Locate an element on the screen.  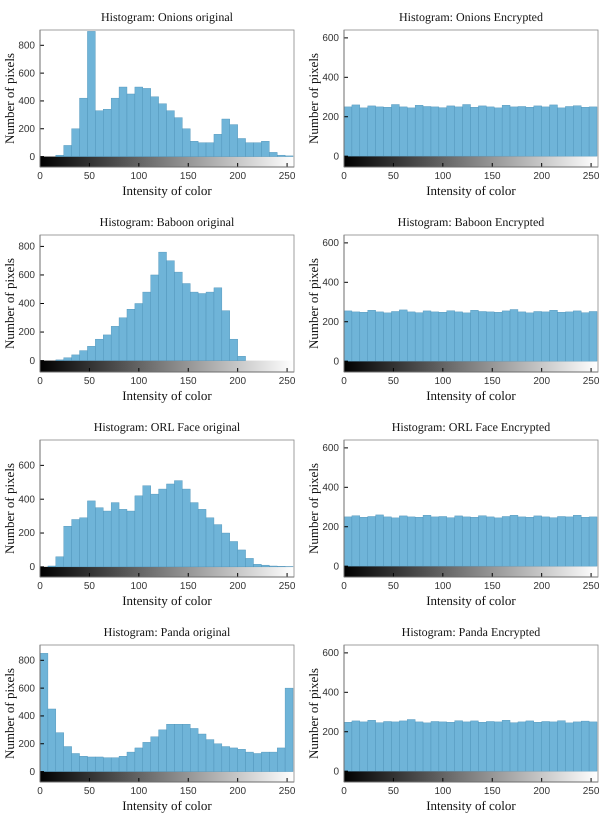
chart-title: Histogram: Onions original is located at coordinates (167, 17).